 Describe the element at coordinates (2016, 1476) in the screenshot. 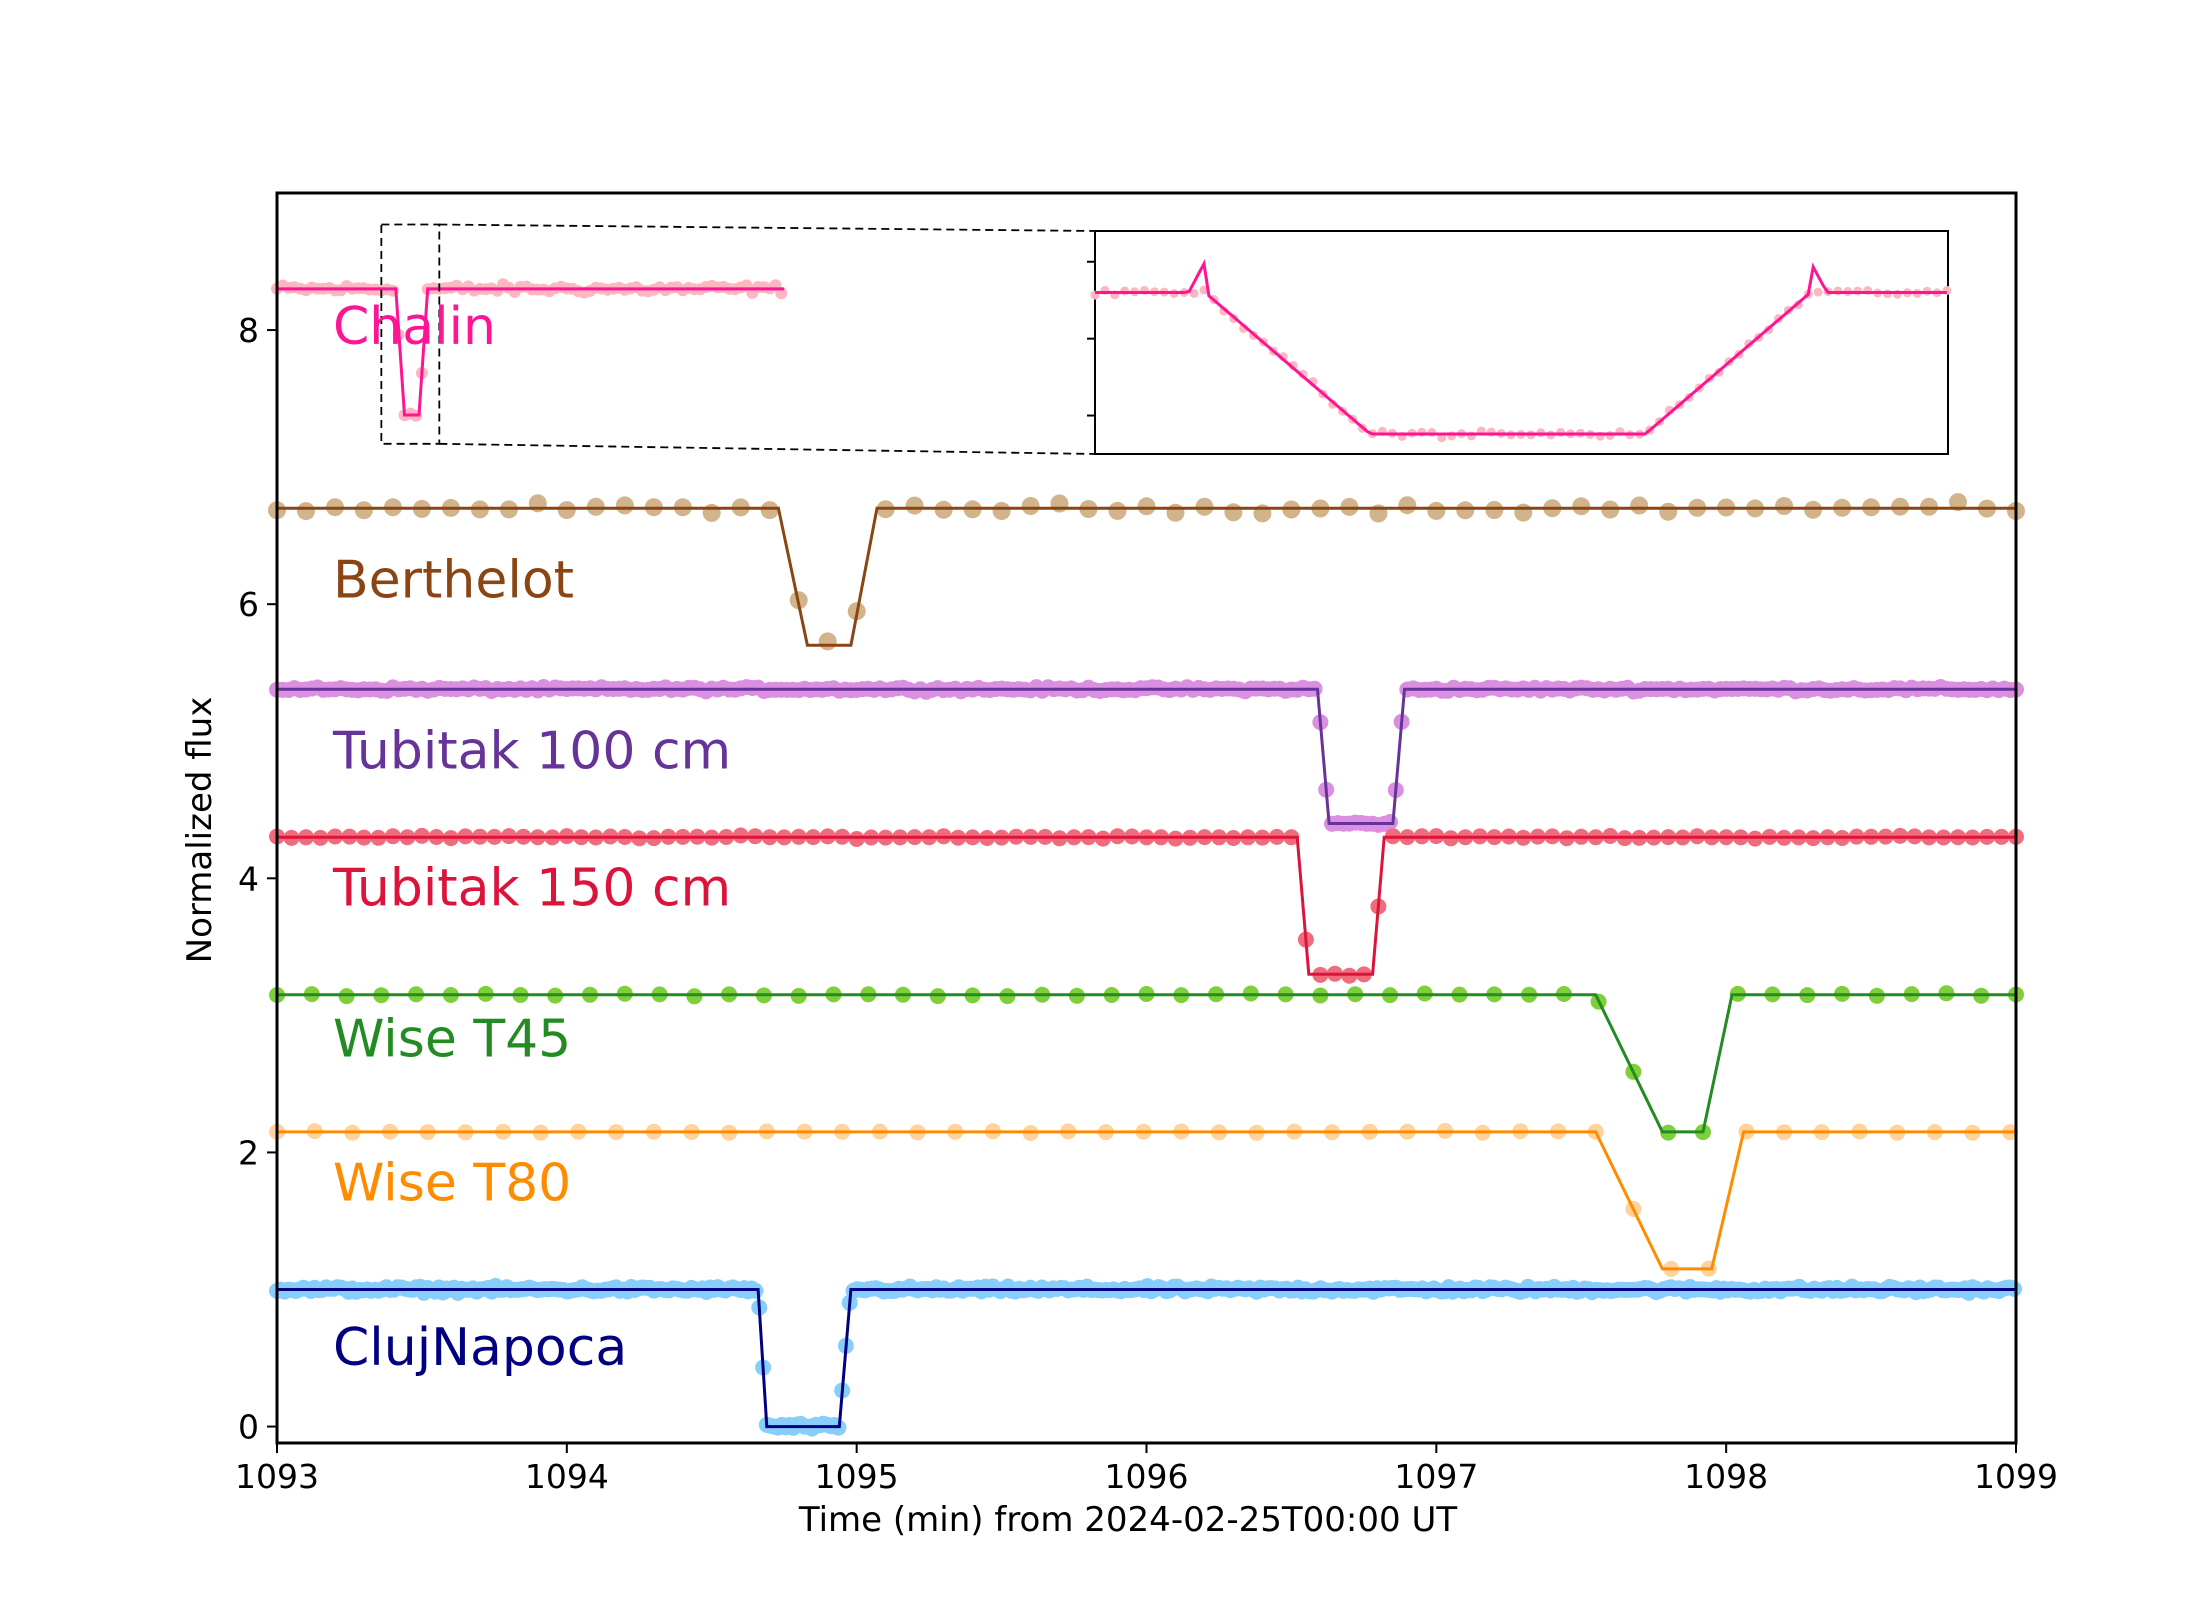

I see `x-tick-label: 1099` at that location.